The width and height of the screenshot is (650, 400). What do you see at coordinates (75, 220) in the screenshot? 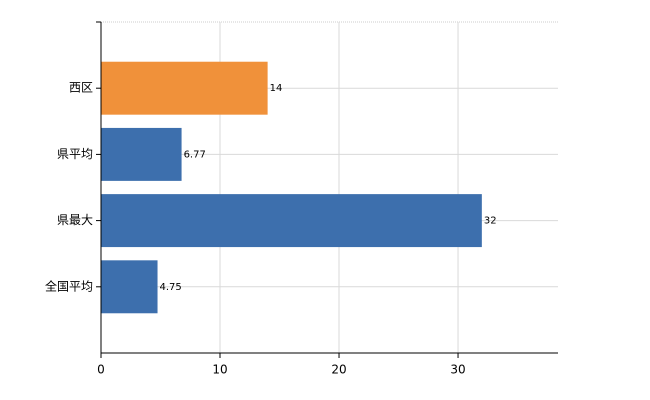
I see `y-tick-label: 県最大` at bounding box center [75, 220].